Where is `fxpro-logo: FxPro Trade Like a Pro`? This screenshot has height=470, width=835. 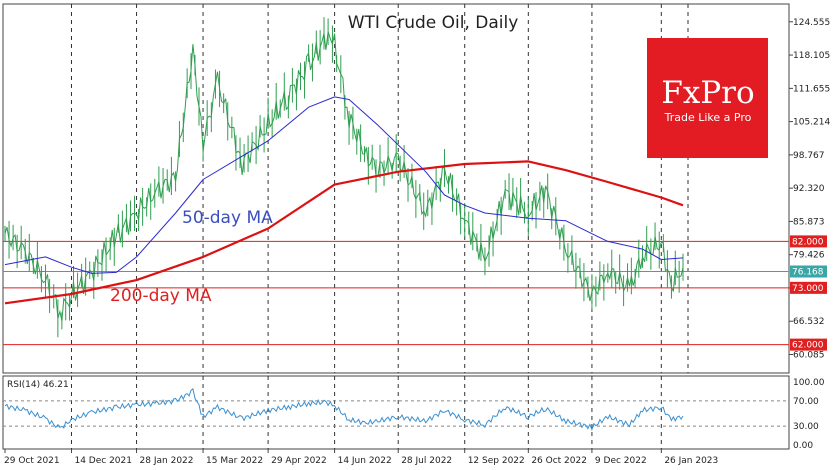
fxpro-logo: FxPro Trade Like a Pro is located at coordinates (707, 98).